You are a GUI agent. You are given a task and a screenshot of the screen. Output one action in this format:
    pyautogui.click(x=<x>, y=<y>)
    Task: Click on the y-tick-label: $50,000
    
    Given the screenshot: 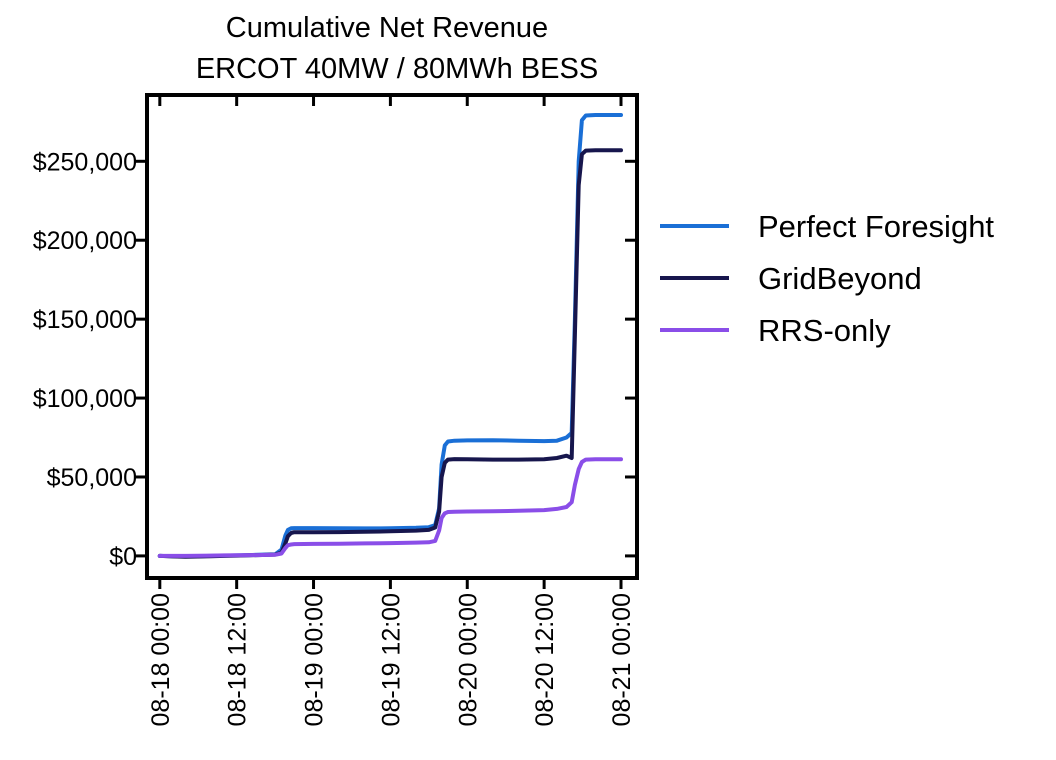 What is the action you would take?
    pyautogui.click(x=92, y=478)
    